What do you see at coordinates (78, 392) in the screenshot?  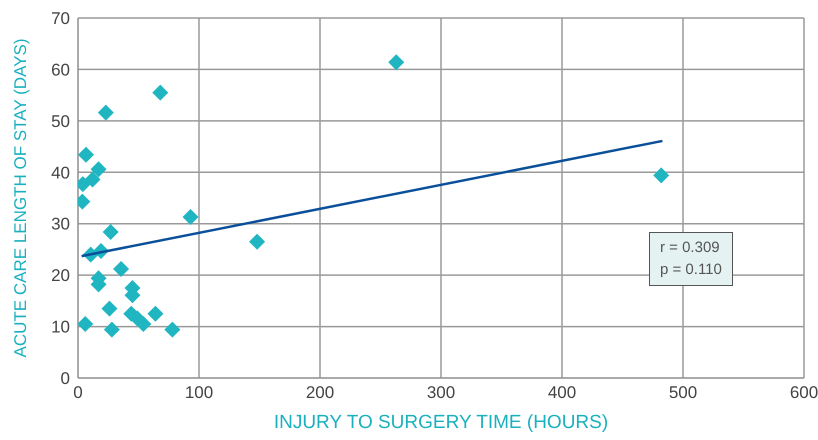 I see `x-tick-label: 0` at bounding box center [78, 392].